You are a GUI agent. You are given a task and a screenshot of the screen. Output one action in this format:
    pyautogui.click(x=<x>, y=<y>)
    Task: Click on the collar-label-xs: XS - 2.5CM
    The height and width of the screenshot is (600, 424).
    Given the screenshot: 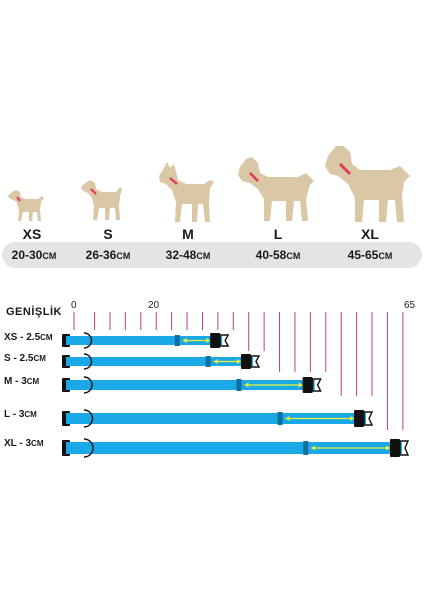 What is the action you would take?
    pyautogui.click(x=28, y=337)
    